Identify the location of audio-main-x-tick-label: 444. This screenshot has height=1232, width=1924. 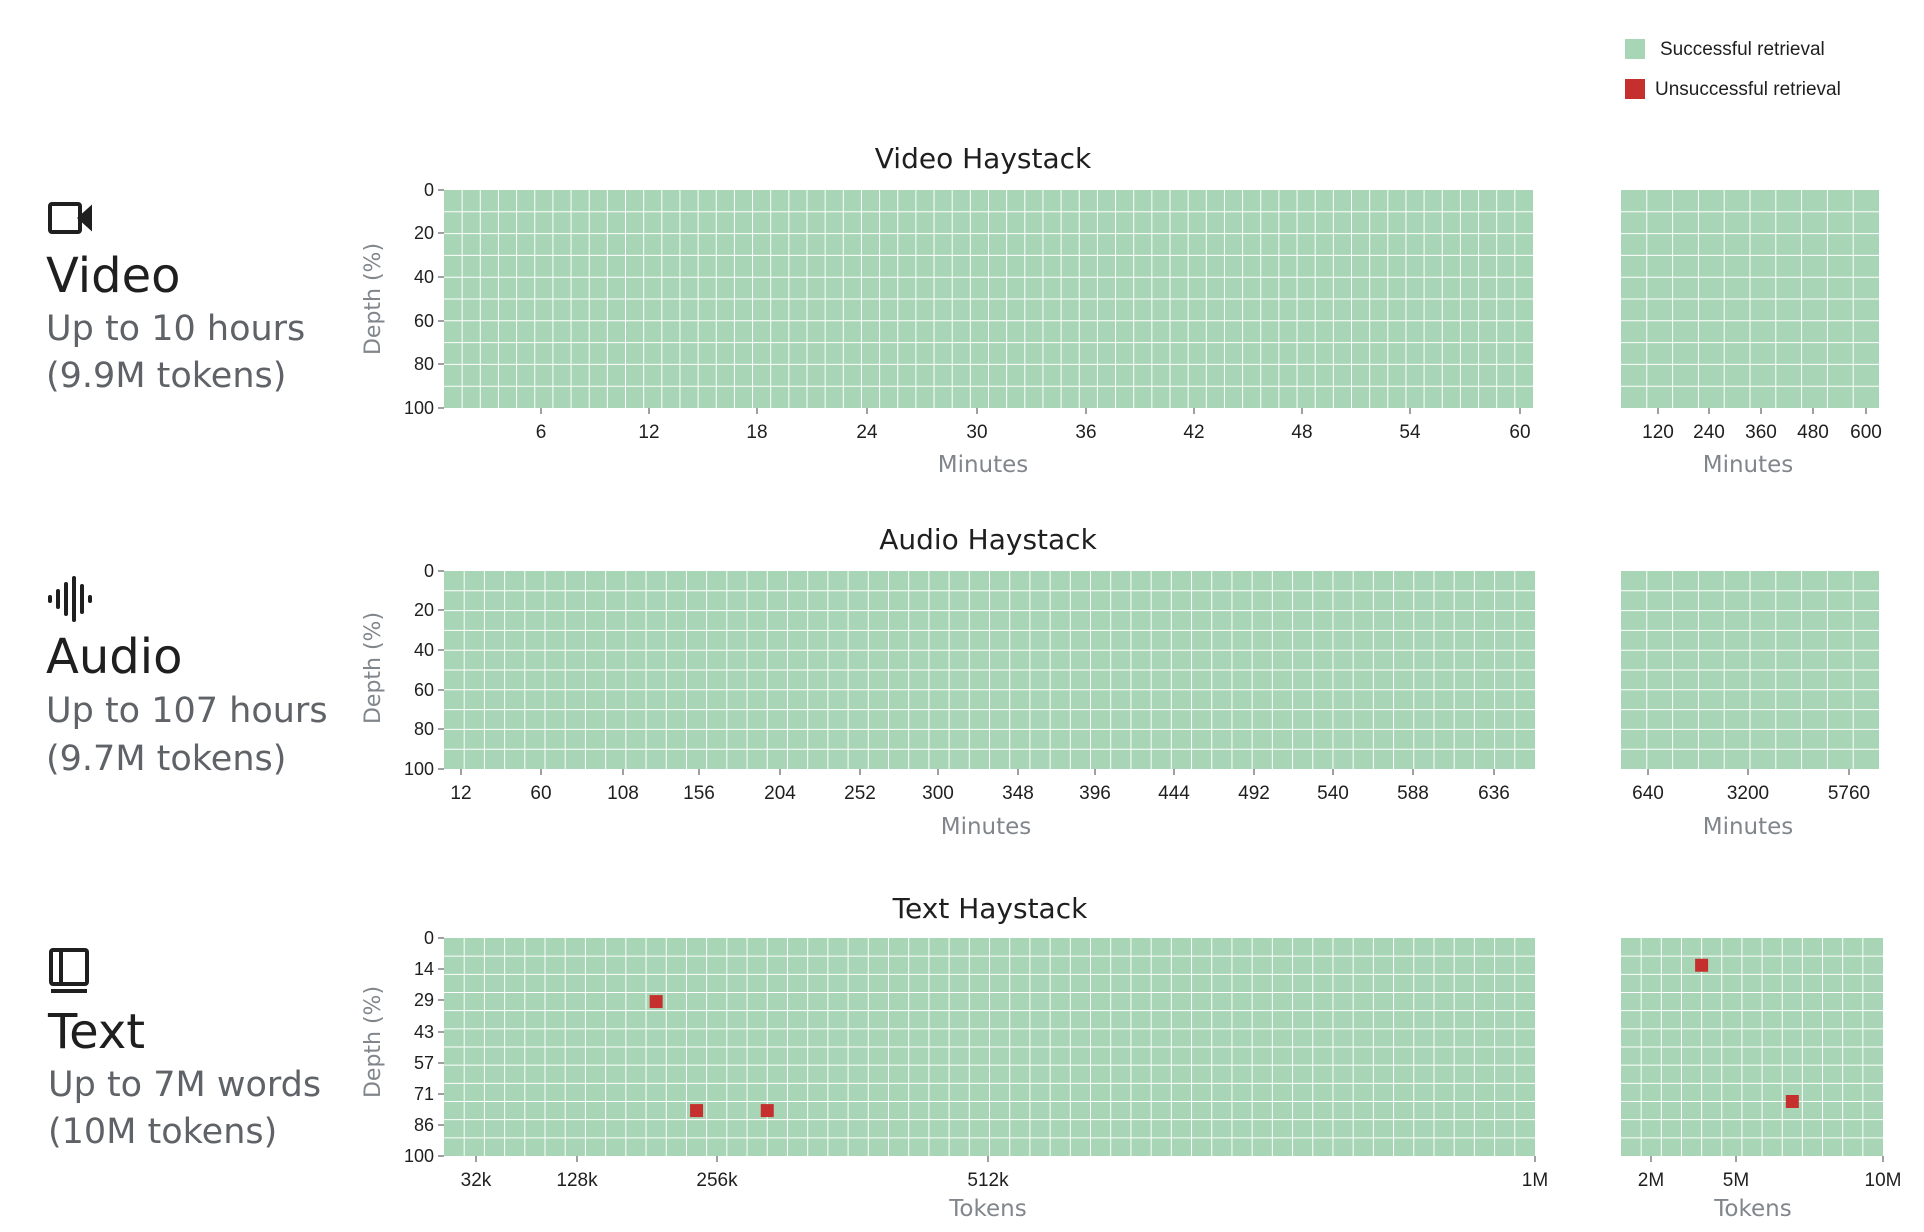
(1174, 793).